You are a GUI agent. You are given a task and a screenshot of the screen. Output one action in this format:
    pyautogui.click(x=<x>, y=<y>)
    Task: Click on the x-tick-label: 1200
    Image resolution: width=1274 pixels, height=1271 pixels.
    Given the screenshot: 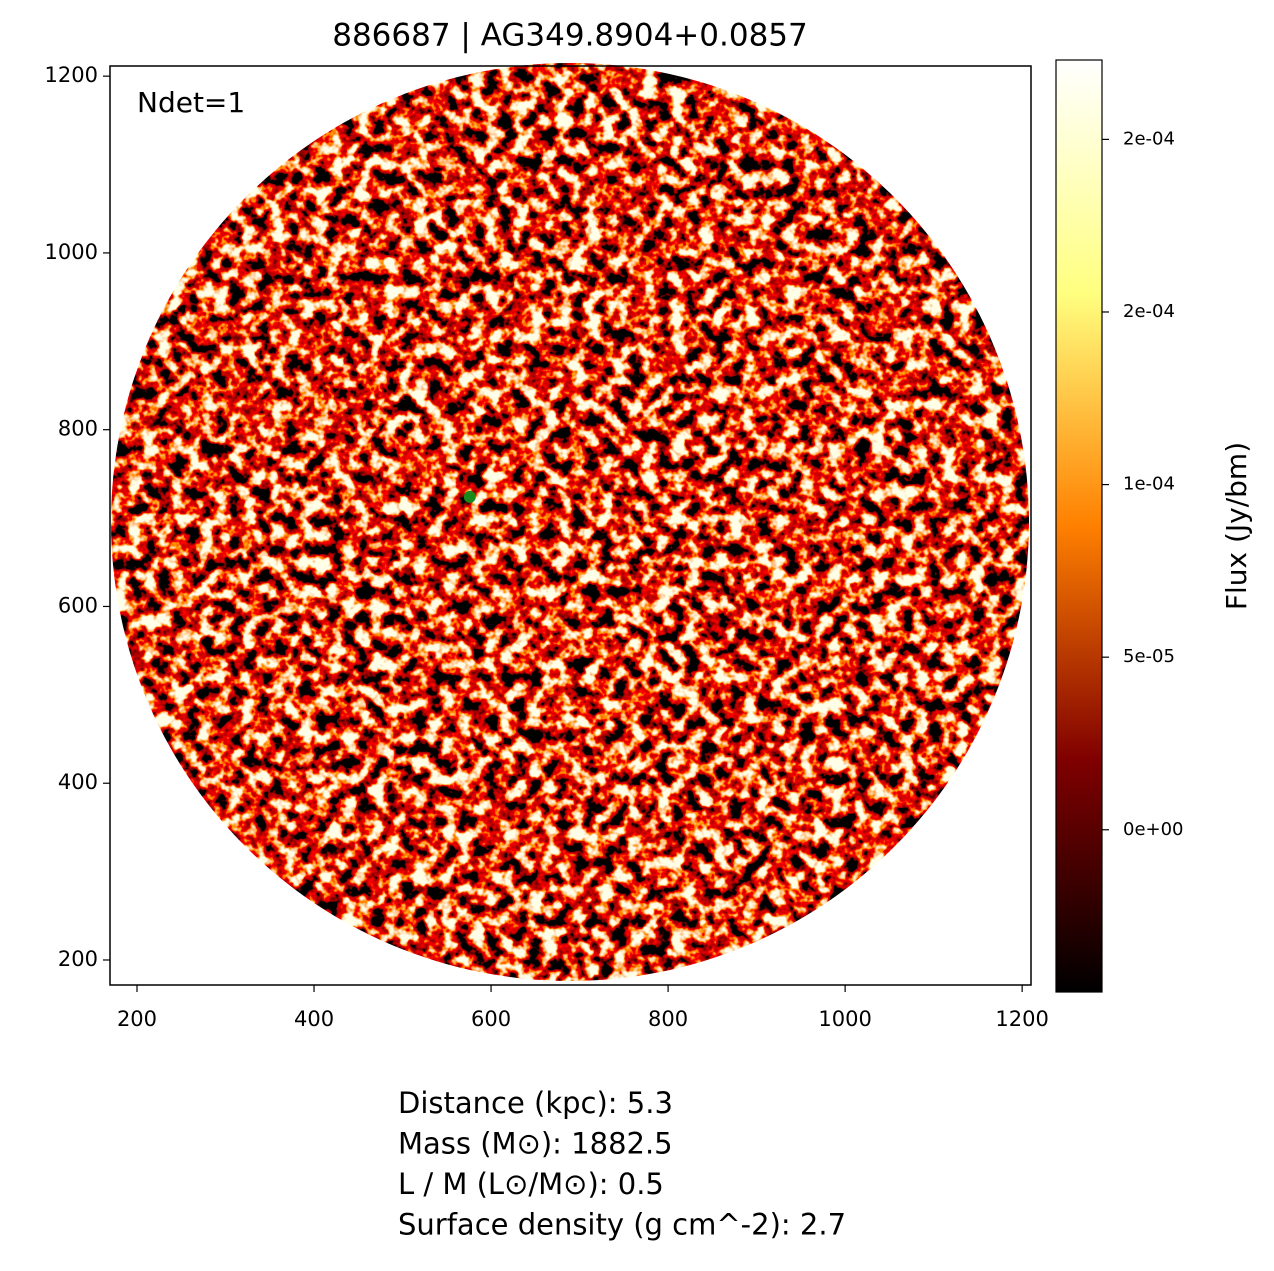 What is the action you would take?
    pyautogui.click(x=1021, y=1019)
    